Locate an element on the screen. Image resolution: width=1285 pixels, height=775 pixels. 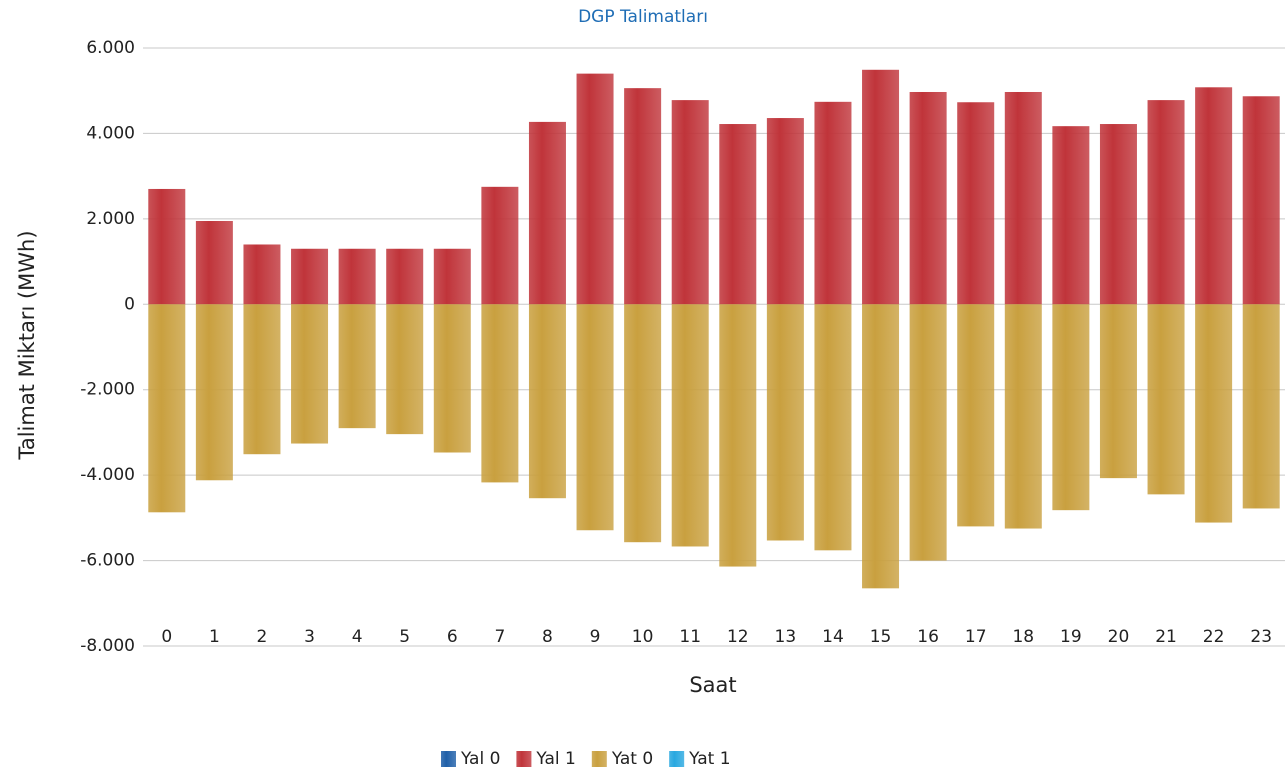
legend-label: Yat 1 is located at coordinates (709, 759).